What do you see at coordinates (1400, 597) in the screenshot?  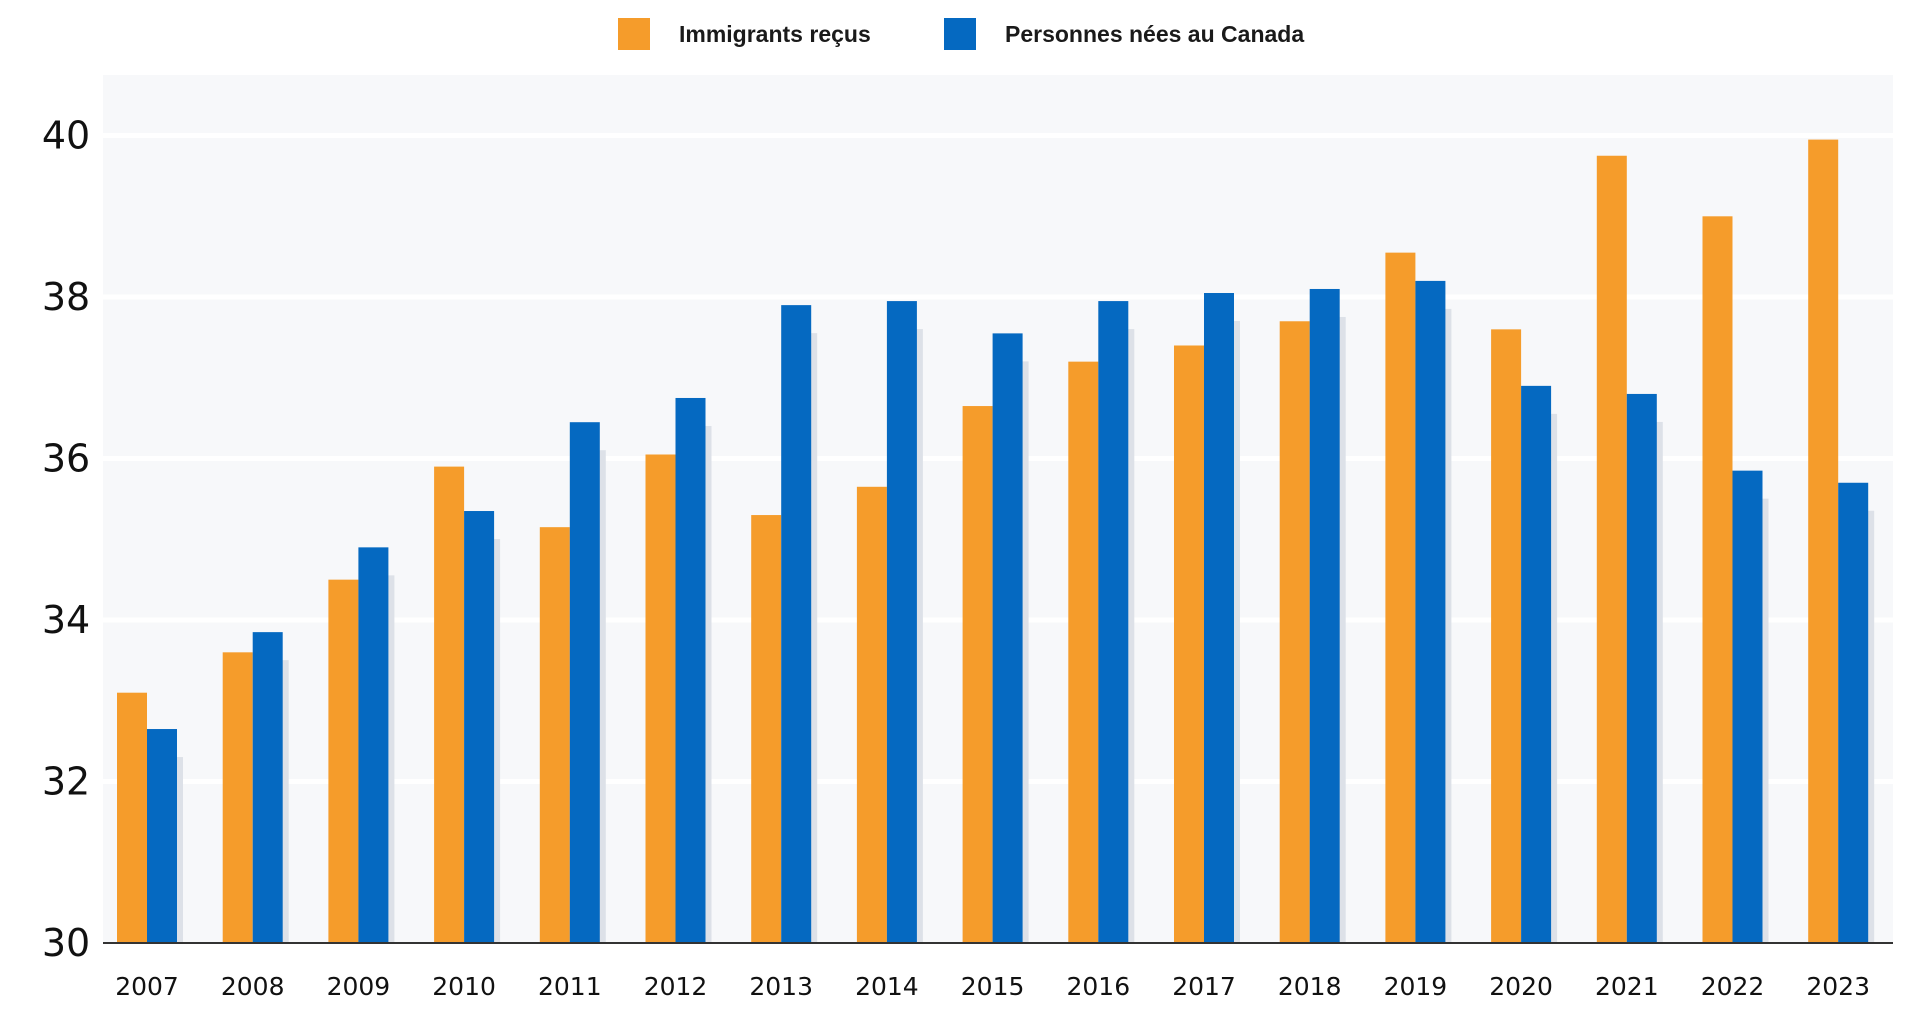 I see `bar-immigrants-2019` at bounding box center [1400, 597].